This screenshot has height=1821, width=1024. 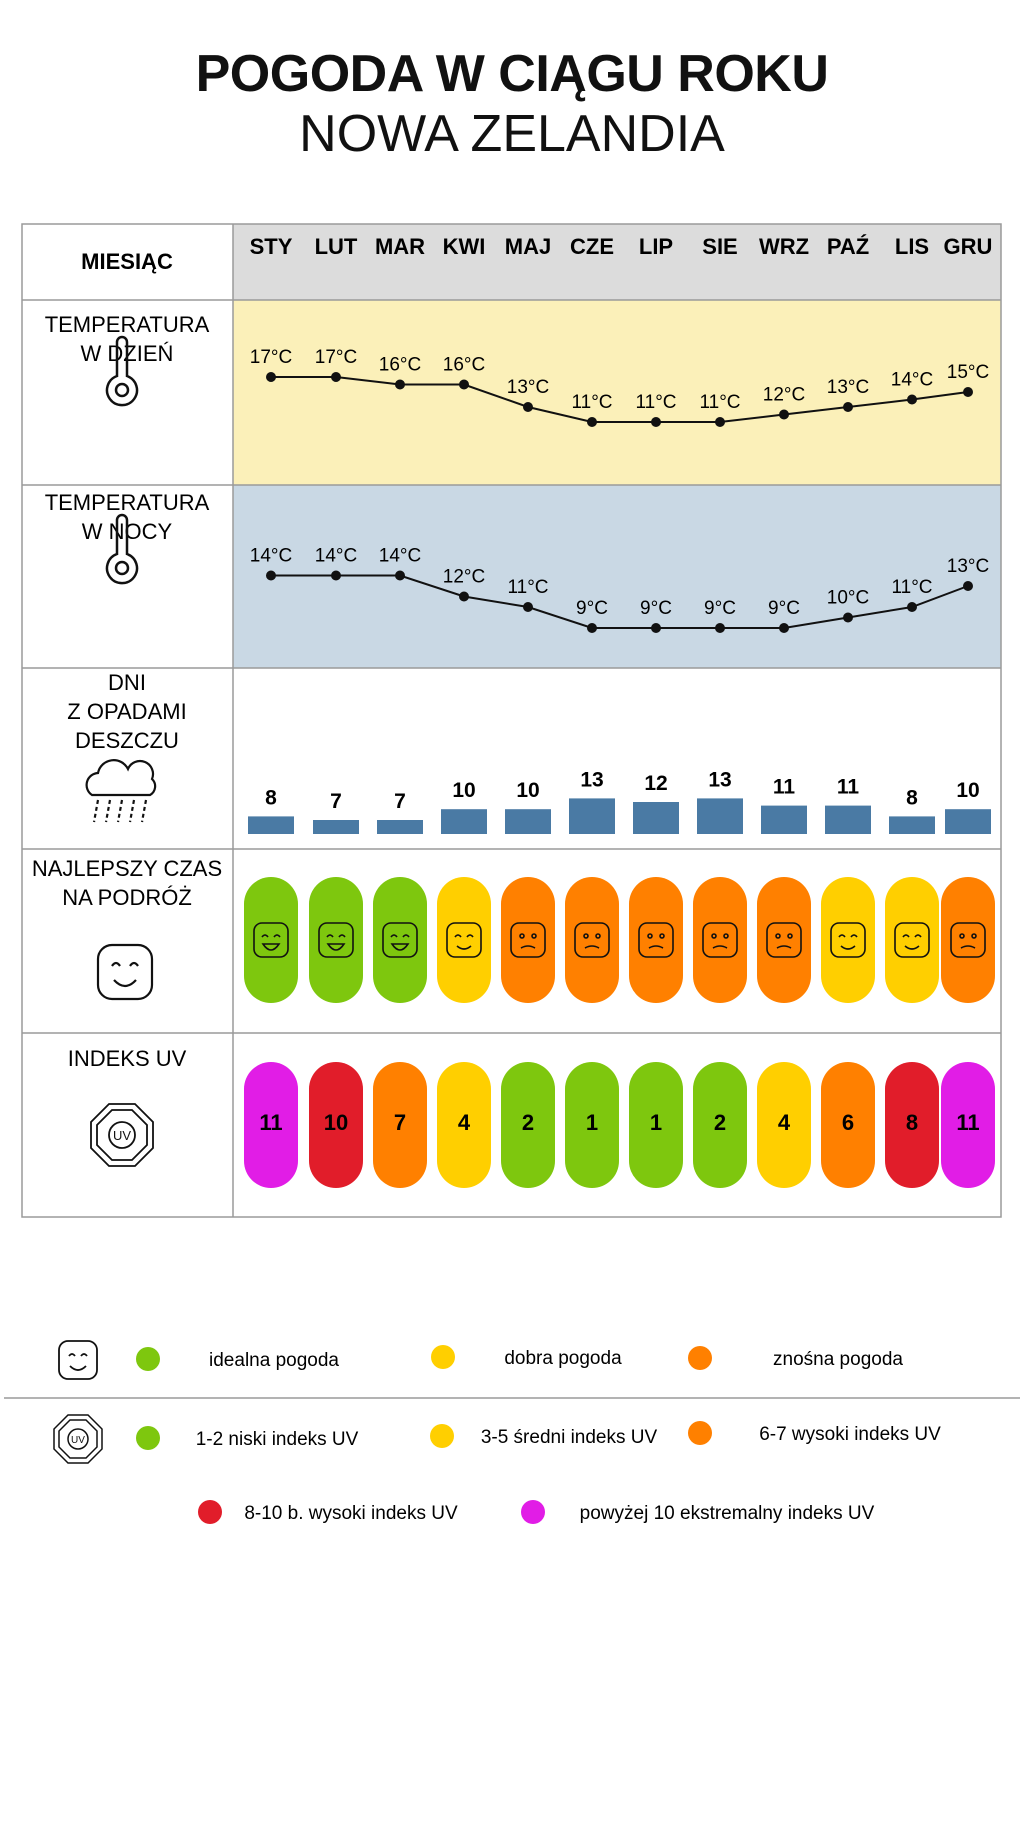 What do you see at coordinates (464, 365) in the screenshot?
I see `data-label: 16°C` at bounding box center [464, 365].